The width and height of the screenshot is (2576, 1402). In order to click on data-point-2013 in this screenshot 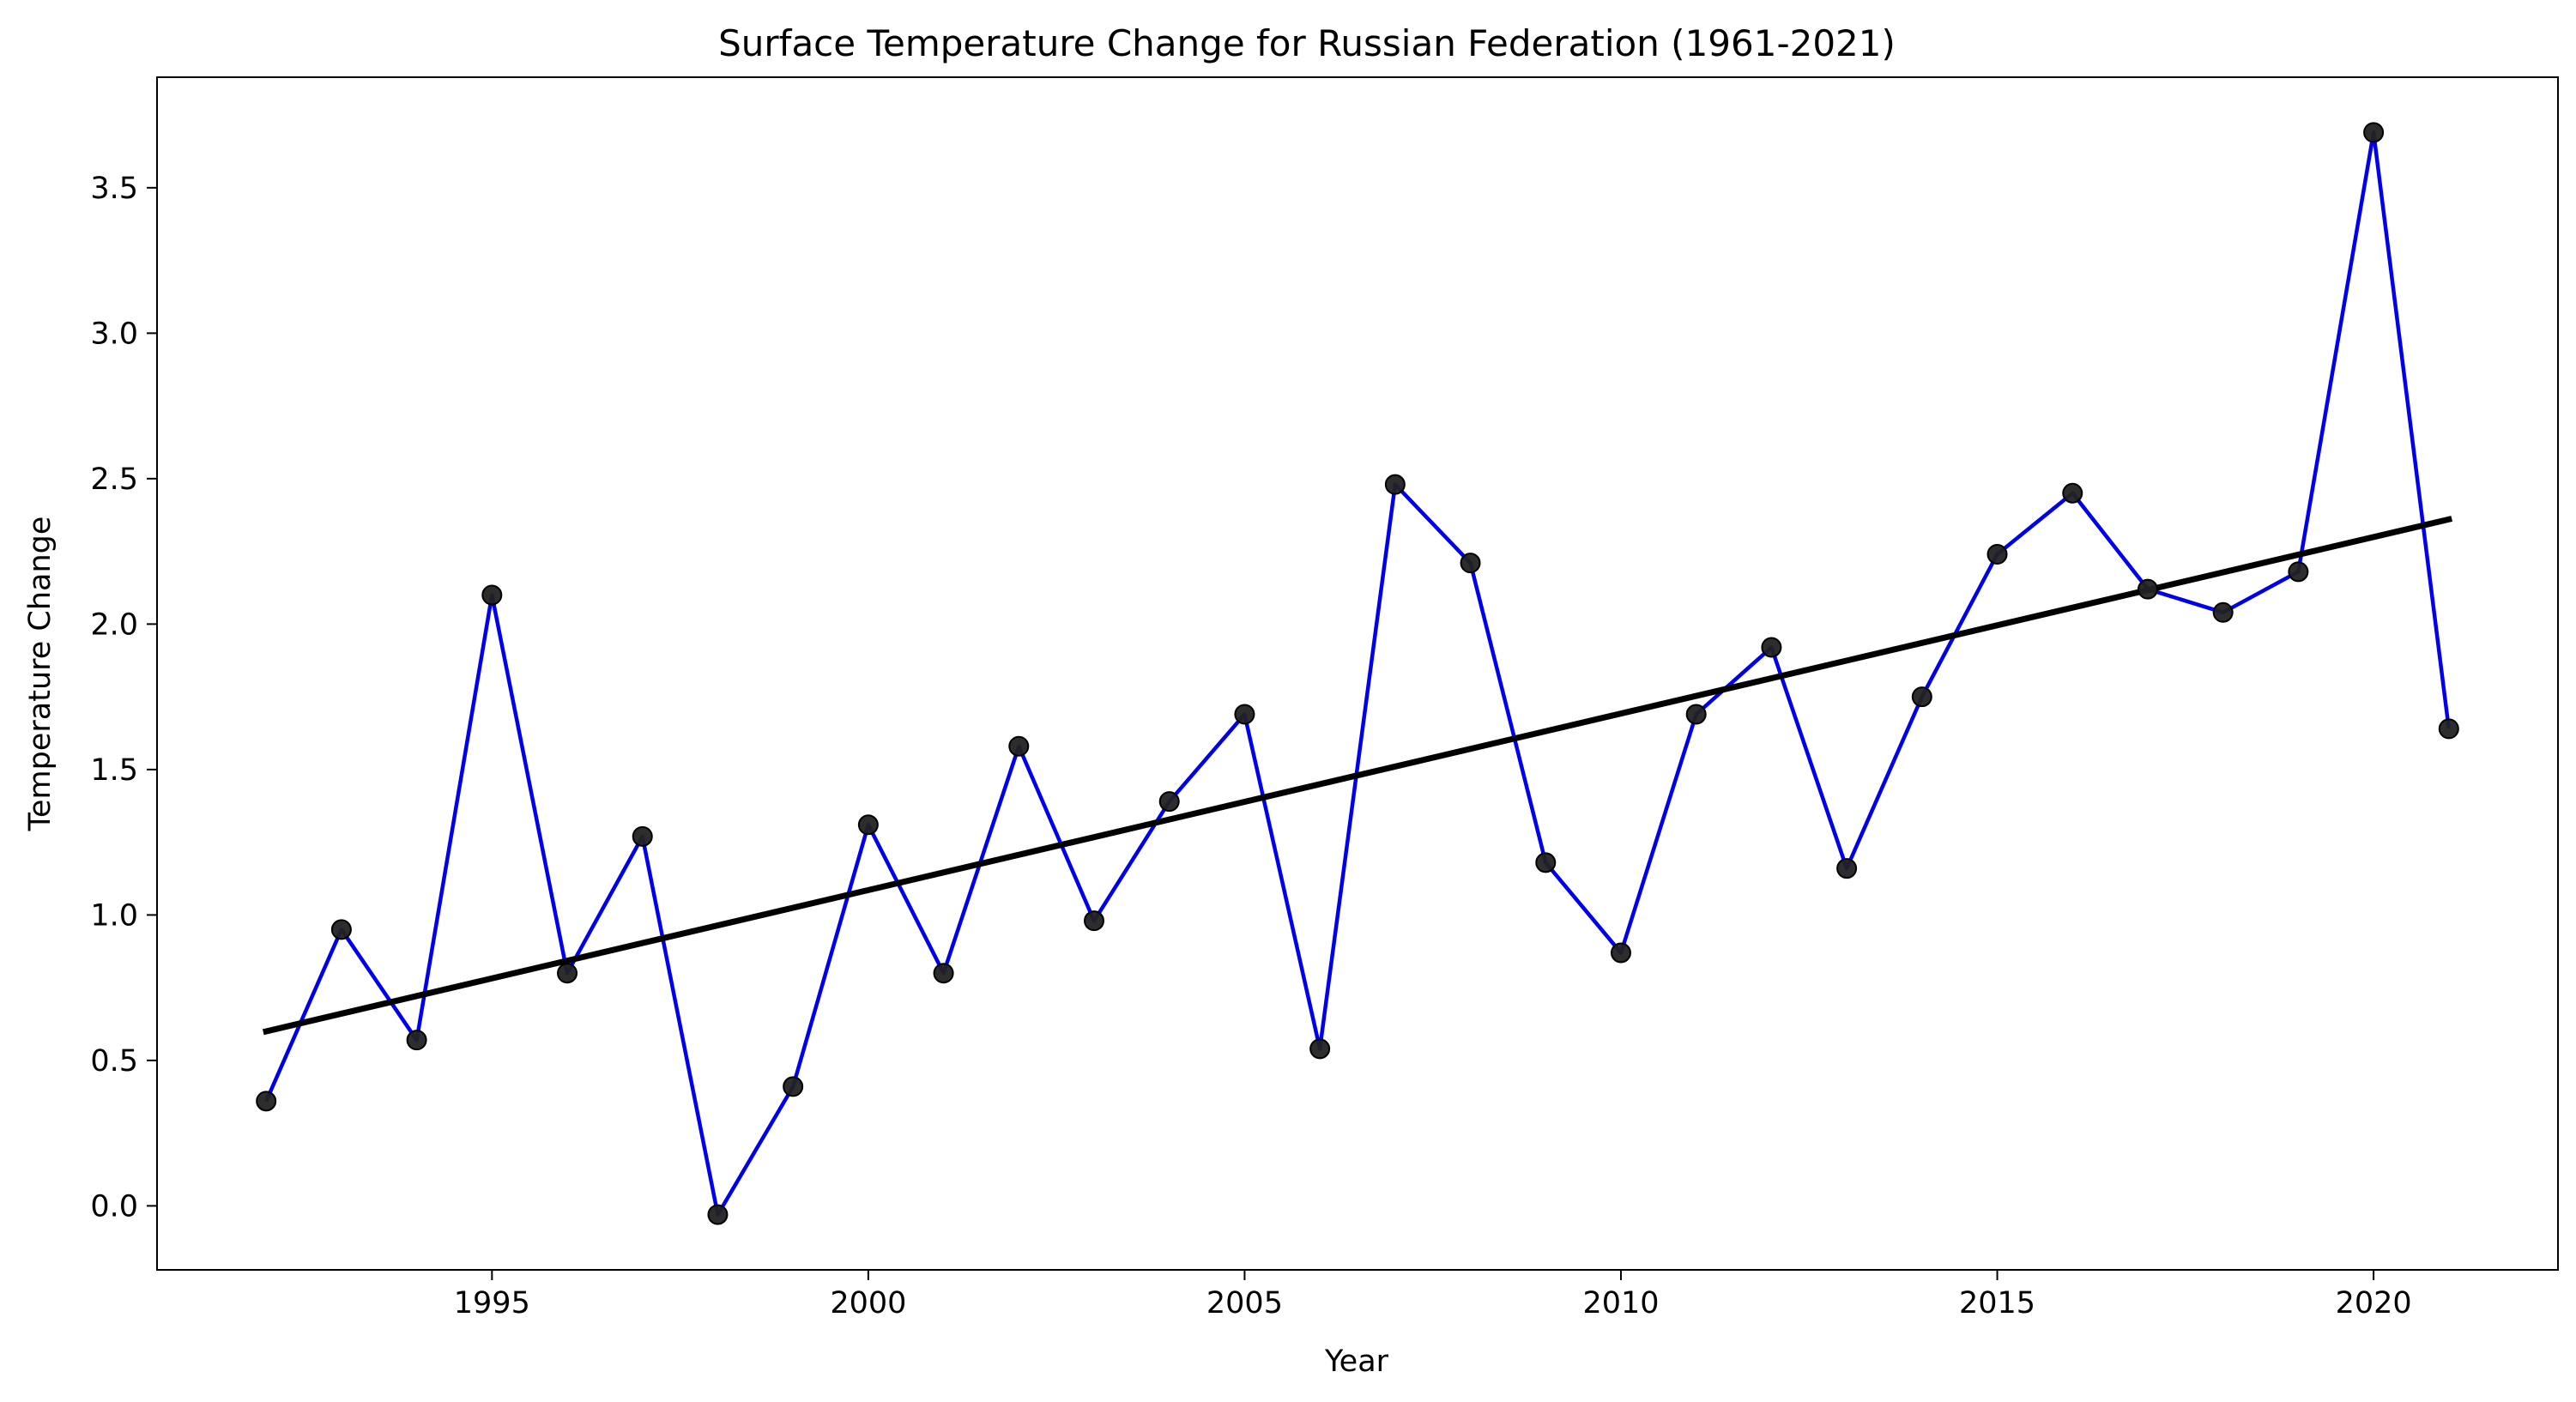, I will do `click(1847, 868)`.